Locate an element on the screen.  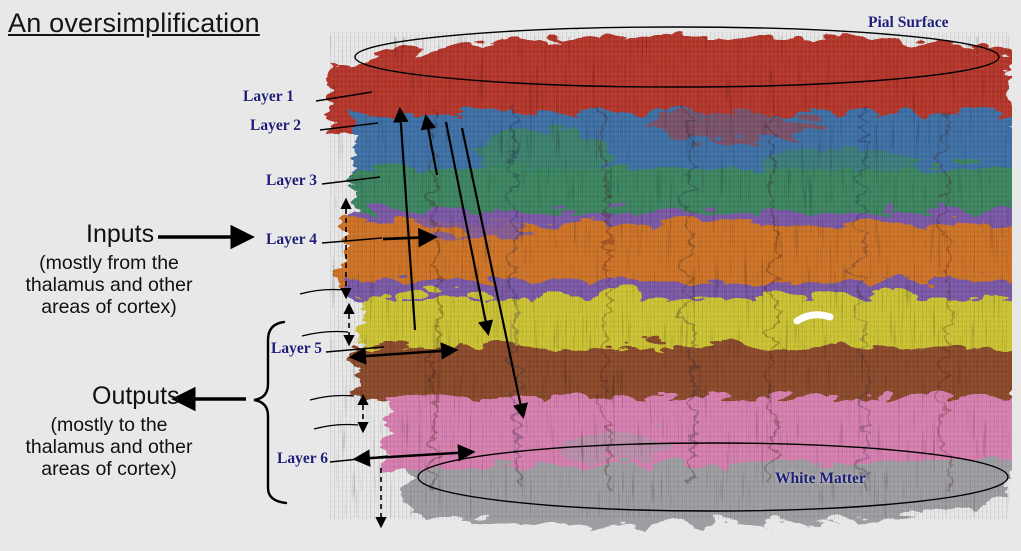
outputs-label: Outputs is located at coordinates (136, 396).